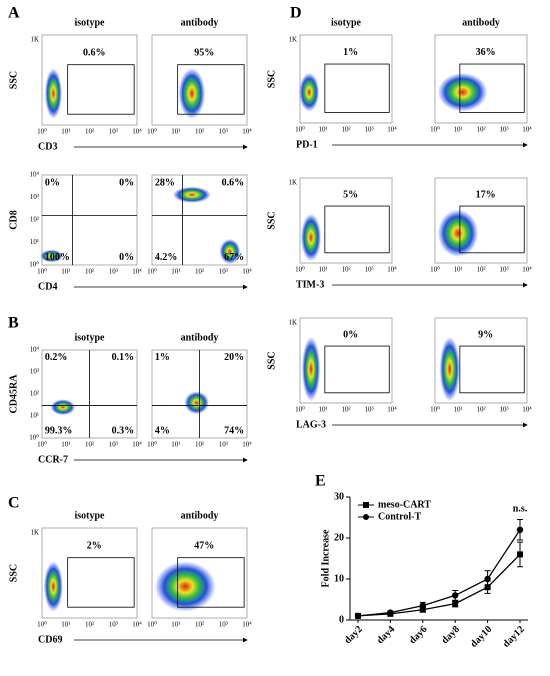  Describe the element at coordinates (56, 357) in the screenshot. I see `quadrant-percent: 0.2%` at that location.